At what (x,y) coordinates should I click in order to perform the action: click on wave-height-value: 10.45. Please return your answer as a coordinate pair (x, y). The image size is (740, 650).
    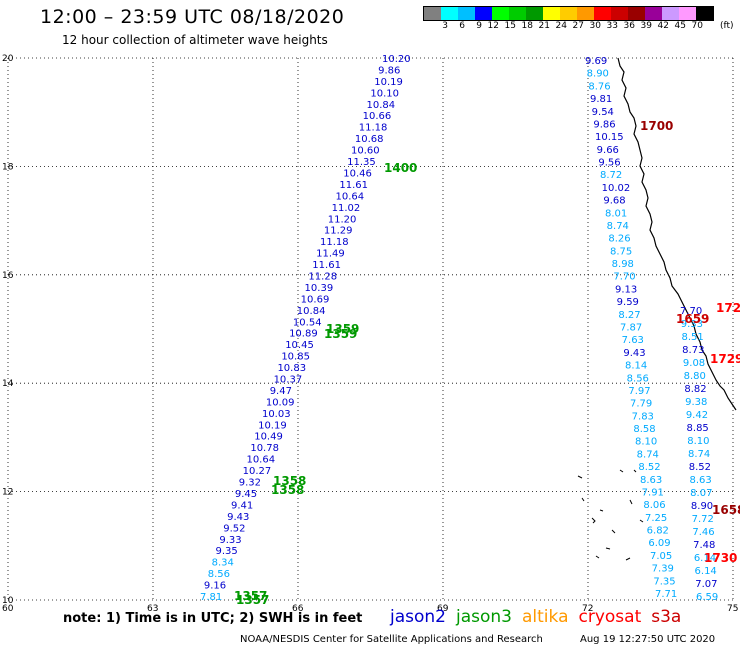
    Looking at the image, I should click on (299, 345).